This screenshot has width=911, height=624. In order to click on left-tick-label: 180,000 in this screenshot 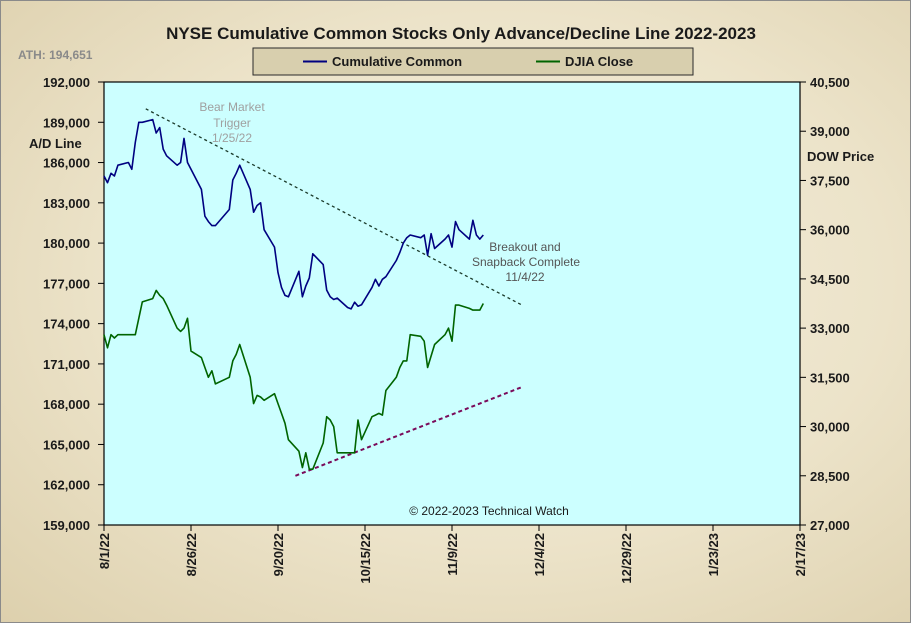, I will do `click(66, 243)`.